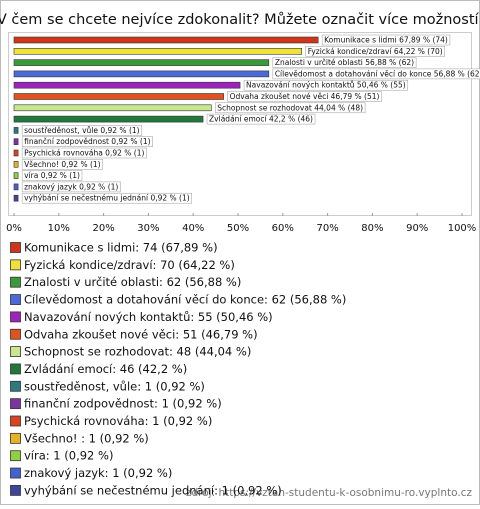 This screenshot has height=509, width=480. I want to click on data-label: Zvládání emocí 42,2 % (46), so click(261, 119).